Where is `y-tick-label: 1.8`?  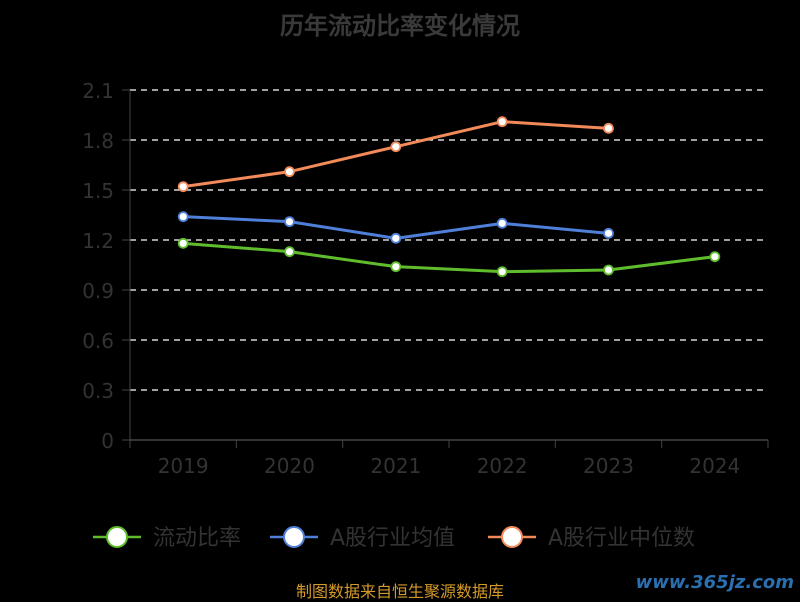
y-tick-label: 1.8 is located at coordinates (98, 141).